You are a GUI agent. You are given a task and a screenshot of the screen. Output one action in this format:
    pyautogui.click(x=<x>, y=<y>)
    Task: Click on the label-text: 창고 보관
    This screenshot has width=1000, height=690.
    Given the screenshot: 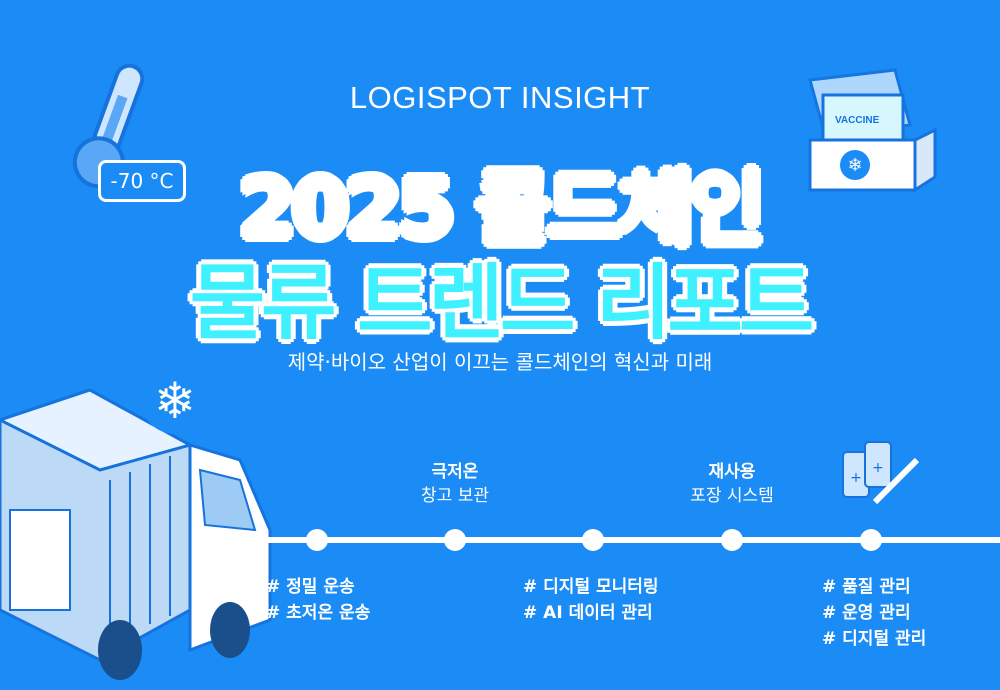 What is the action you would take?
    pyautogui.click(x=455, y=496)
    